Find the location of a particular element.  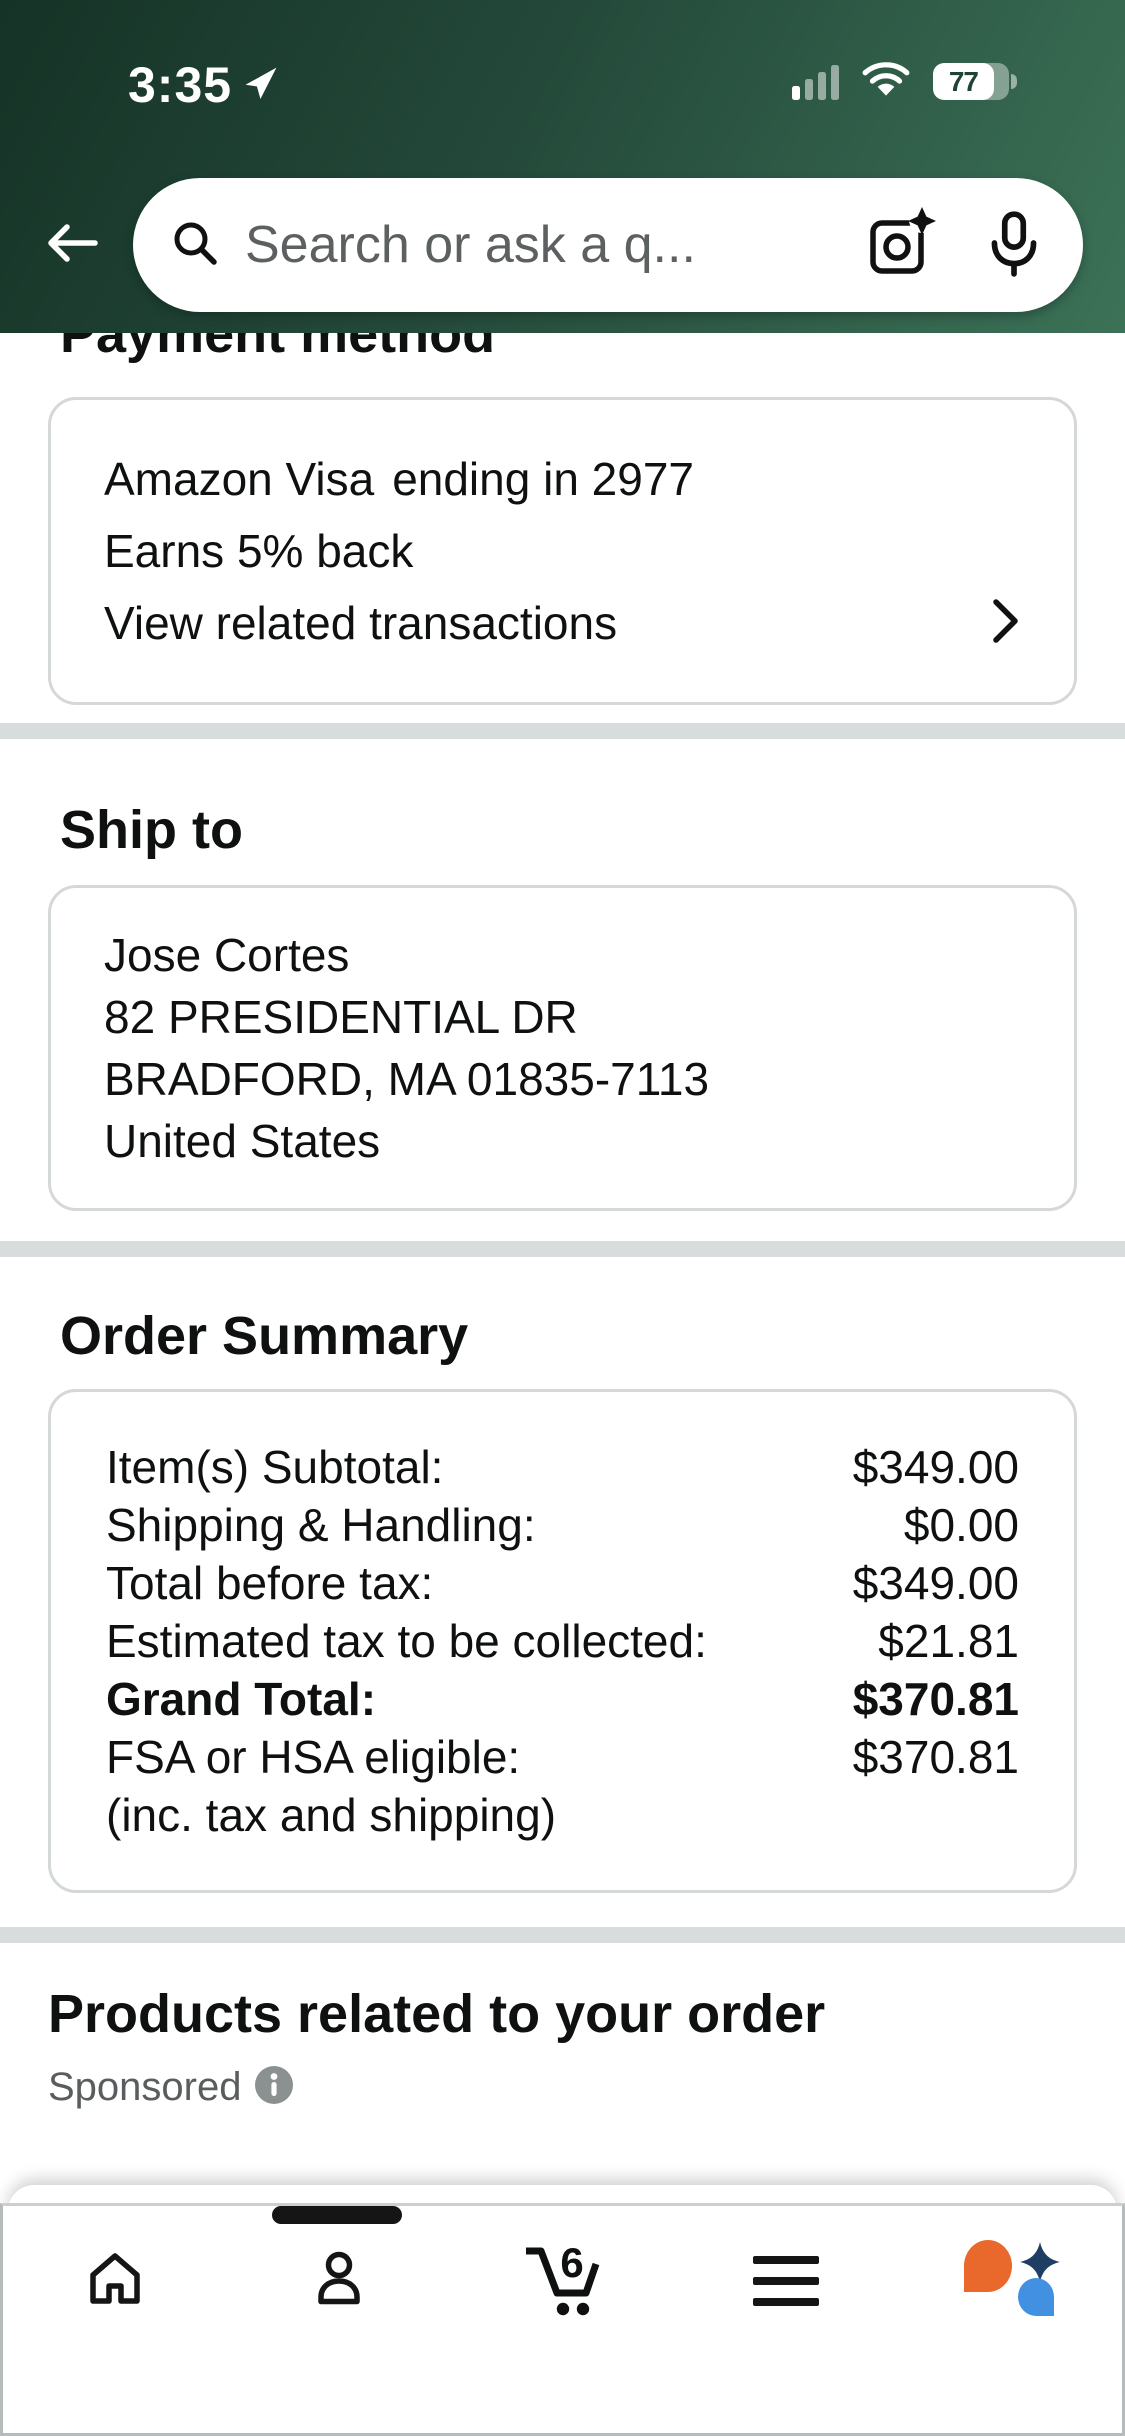

profile-icon is located at coordinates (339, 2281).